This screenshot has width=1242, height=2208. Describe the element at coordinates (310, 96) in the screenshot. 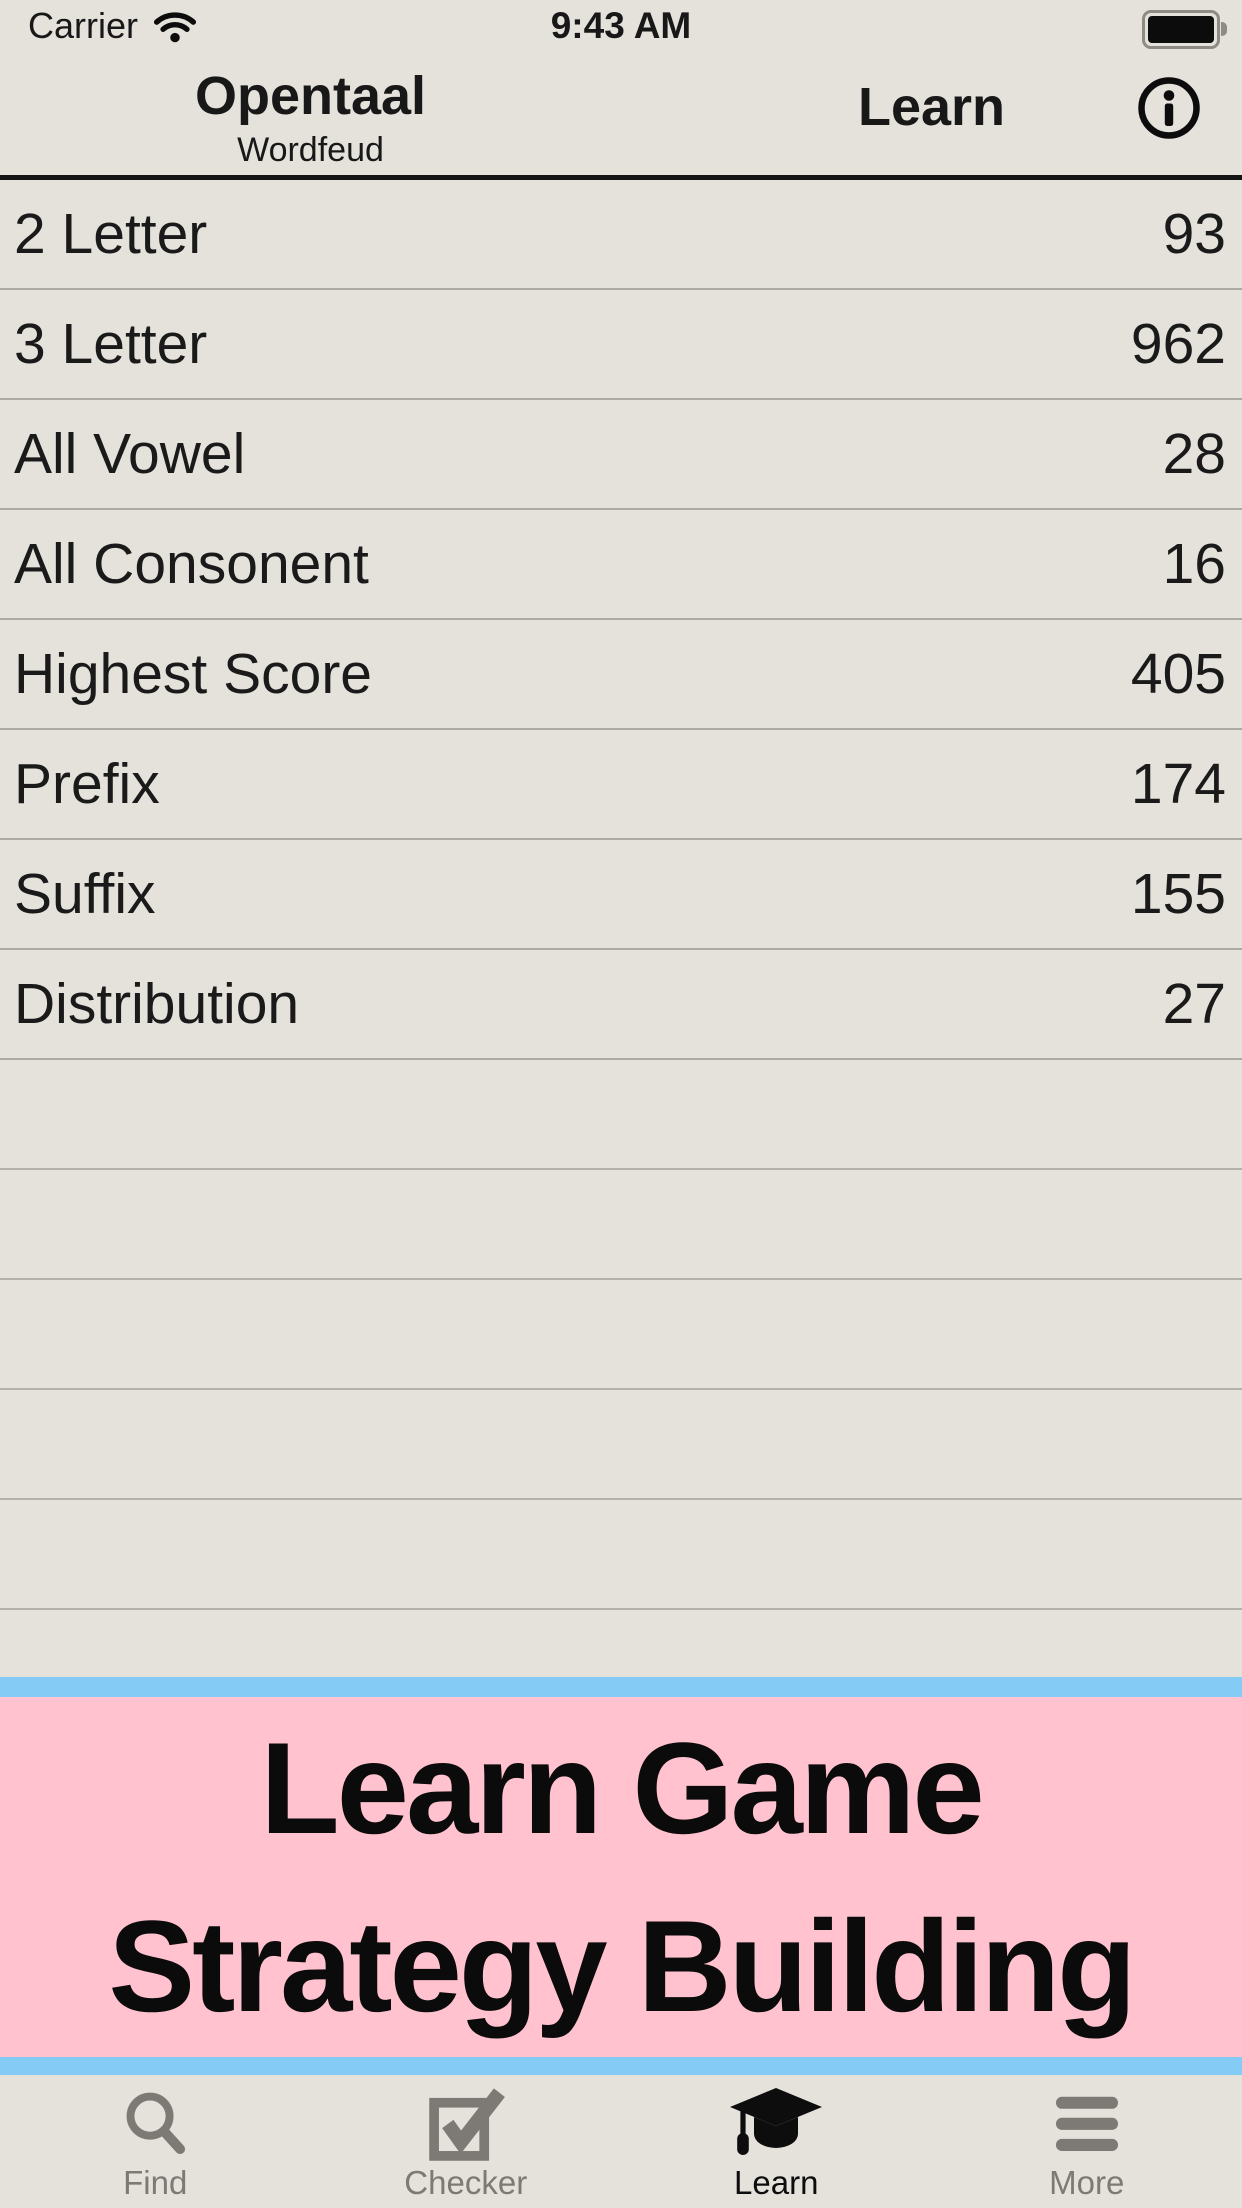

I see `app-title: Opentaal` at that location.